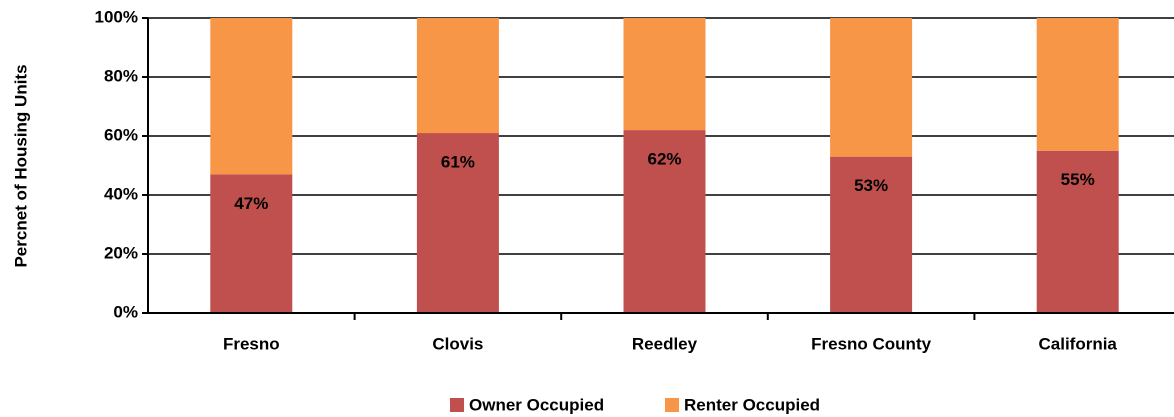 Image resolution: width=1174 pixels, height=417 pixels. Describe the element at coordinates (116, 16) in the screenshot. I see `y-tick-label: 100%` at that location.